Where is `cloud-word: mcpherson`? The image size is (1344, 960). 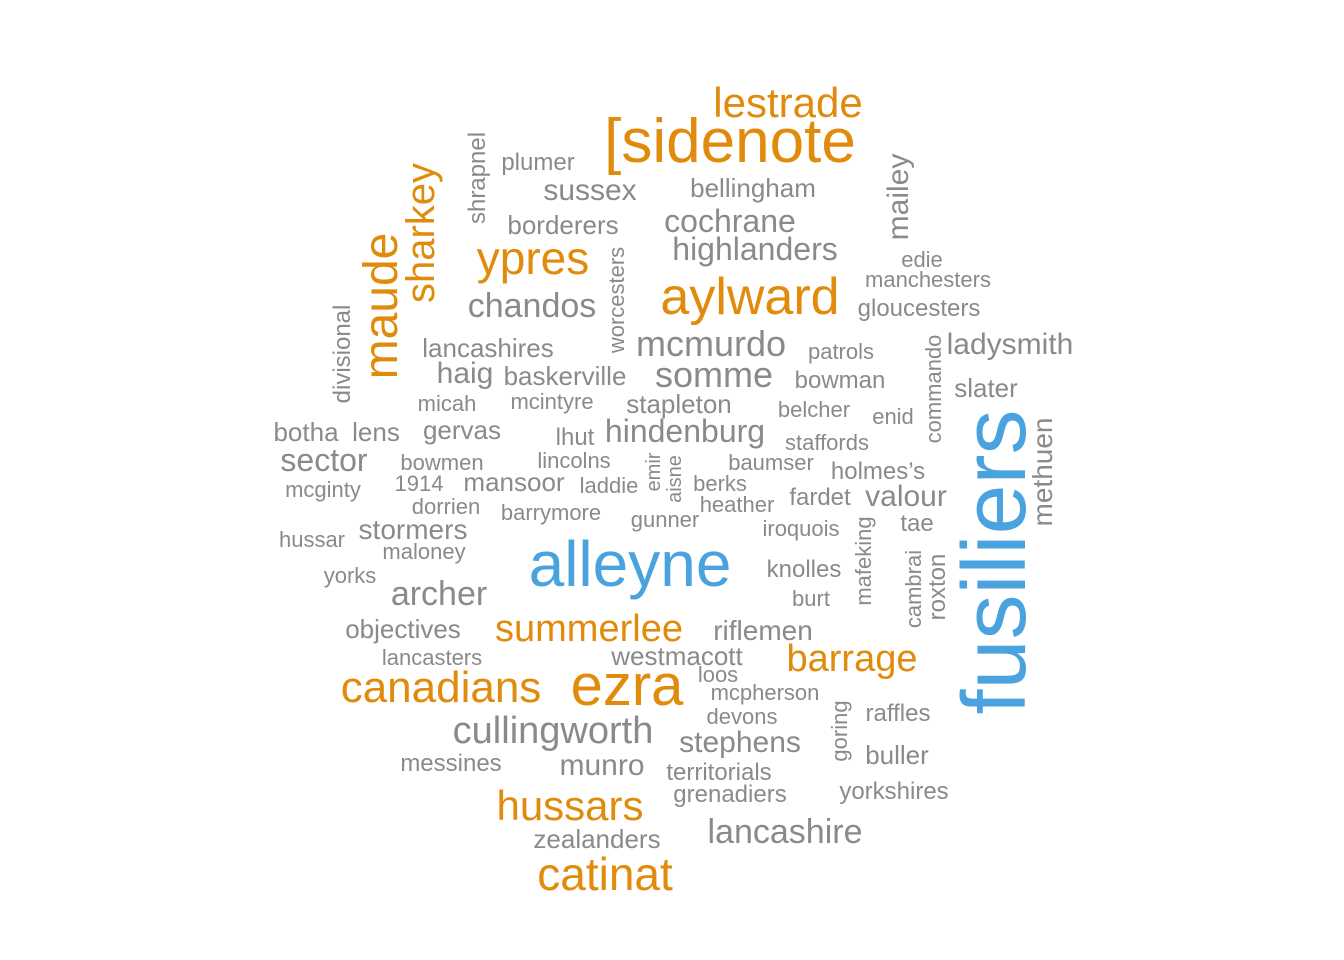 cloud-word: mcpherson is located at coordinates (765, 692).